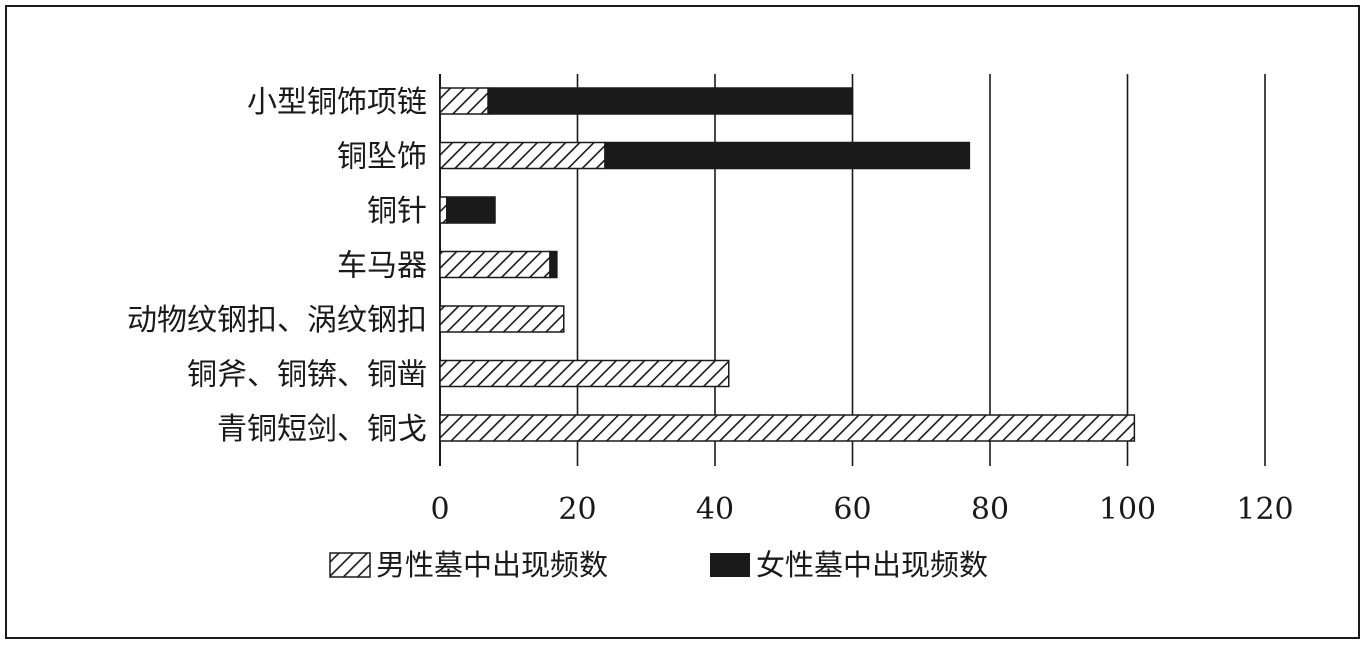 The image size is (1365, 655). Describe the element at coordinates (277, 320) in the screenshot. I see `category-label: 动物纹钢扣、涡纹钢扣` at that location.